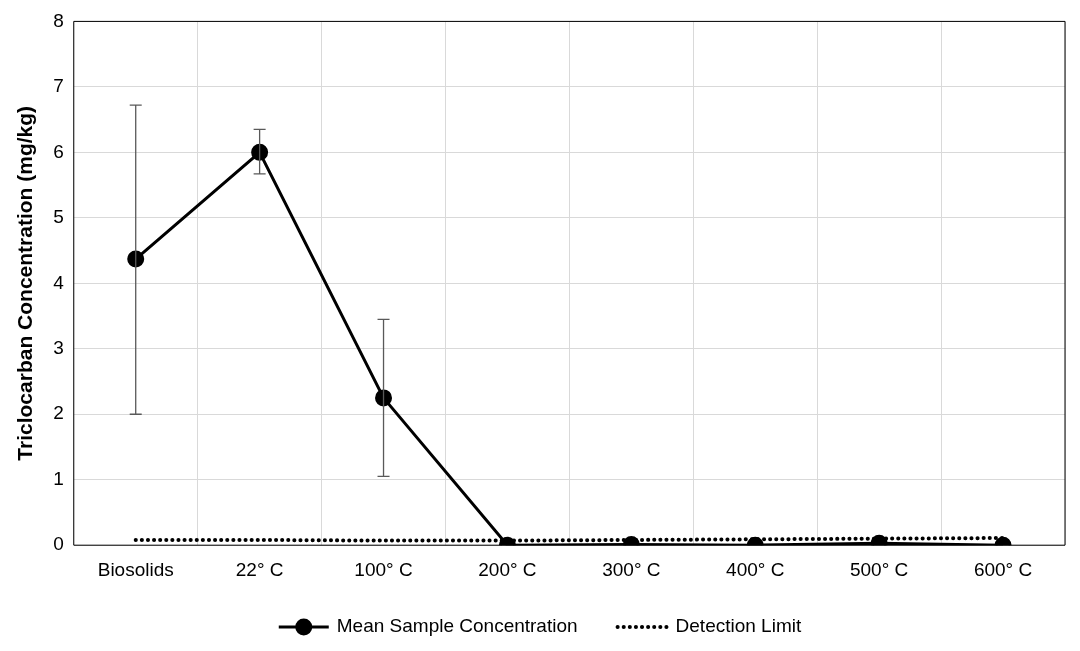  What do you see at coordinates (58, 348) in the screenshot?
I see `y-tick-label: 3` at bounding box center [58, 348].